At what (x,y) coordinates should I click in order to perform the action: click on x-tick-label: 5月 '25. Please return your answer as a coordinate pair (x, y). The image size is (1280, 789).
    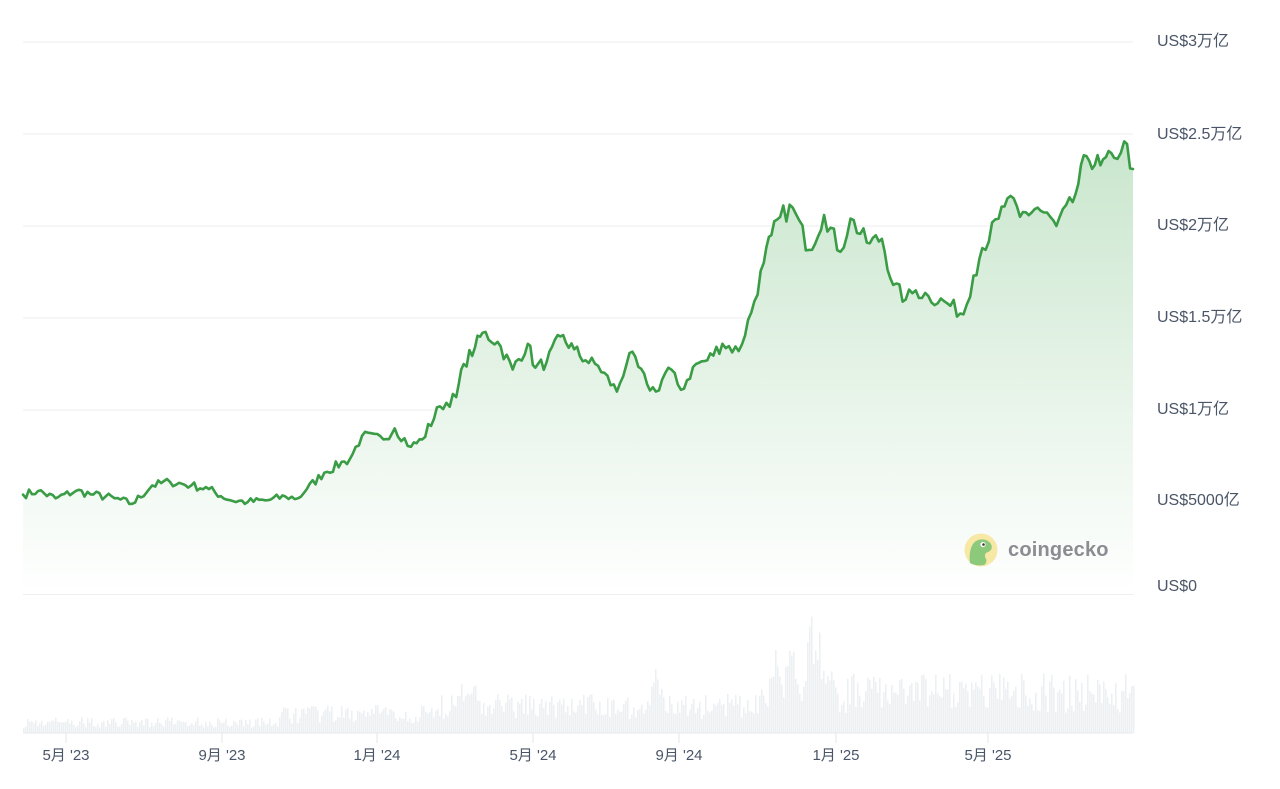
    Looking at the image, I should click on (988, 755).